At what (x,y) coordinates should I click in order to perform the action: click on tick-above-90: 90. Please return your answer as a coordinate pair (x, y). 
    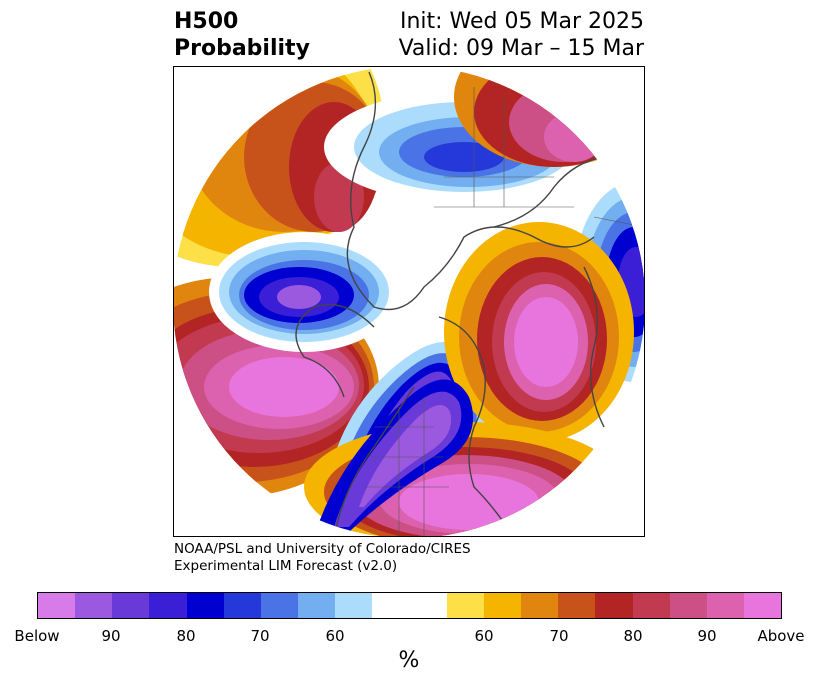
    Looking at the image, I should click on (707, 636).